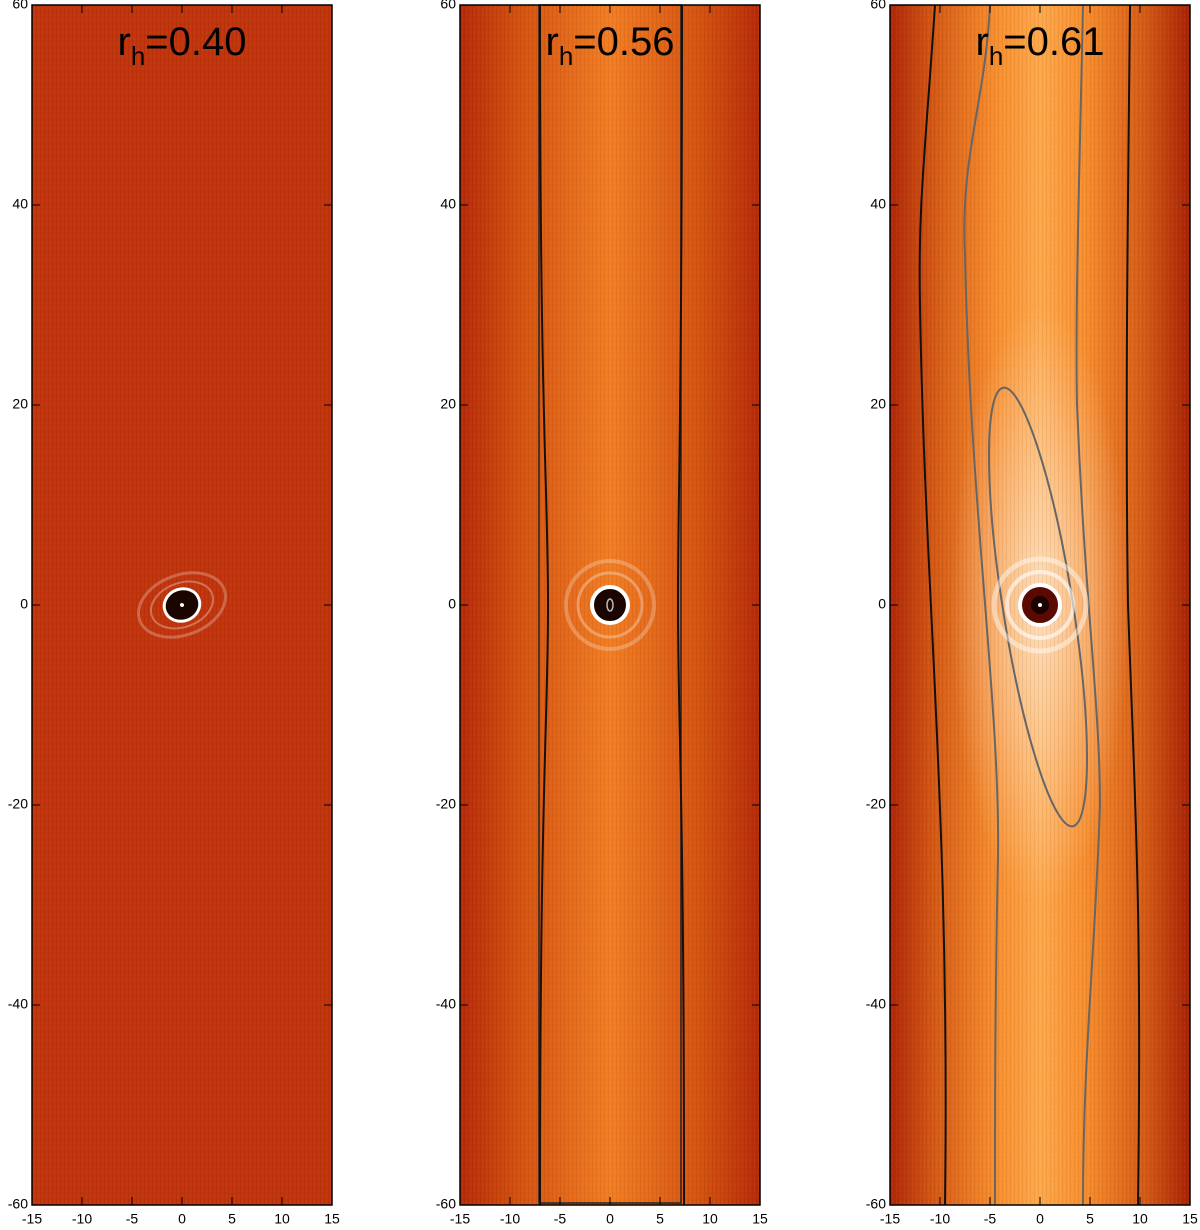  I want to click on title-rest: =0.61, so click(1053, 42).